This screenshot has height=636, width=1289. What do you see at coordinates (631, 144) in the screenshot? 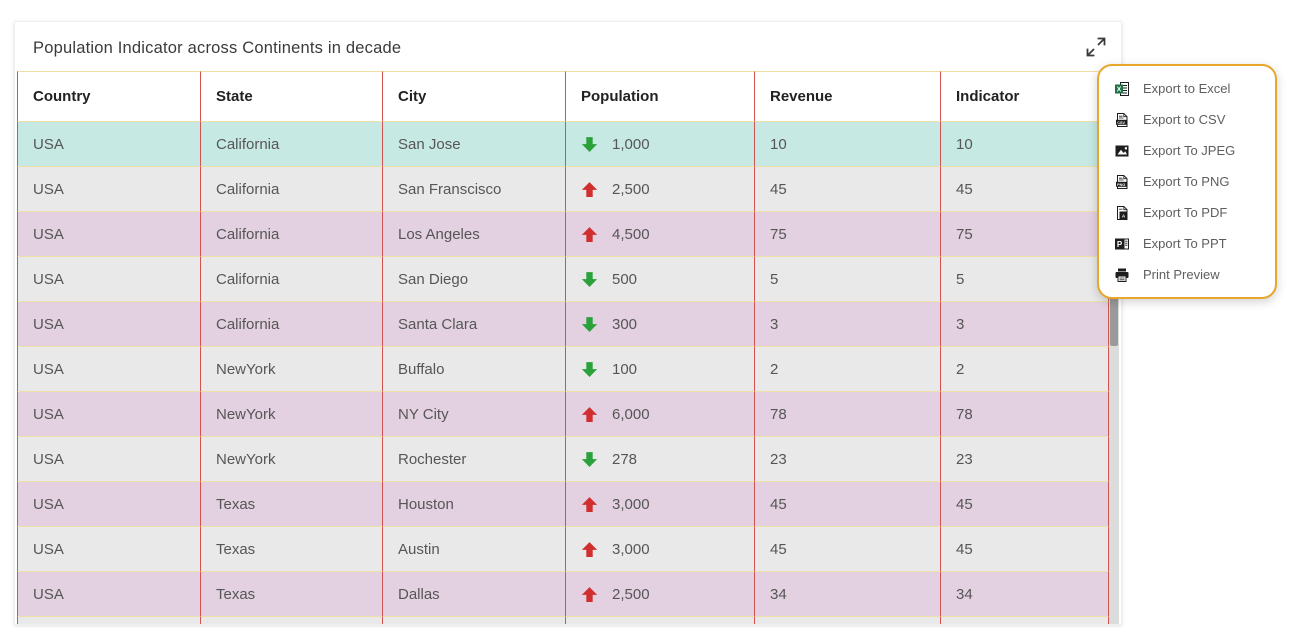
I see `population-value: 1,000` at bounding box center [631, 144].